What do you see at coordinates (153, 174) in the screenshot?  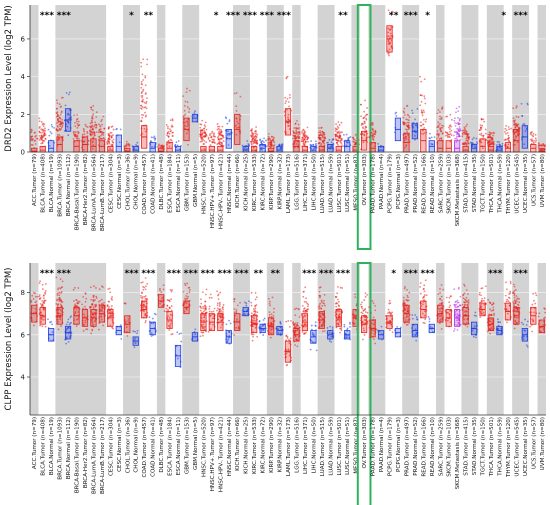 I see `drd2-category-coad-normal-n-41: COAD.Normal (n=41)` at bounding box center [153, 174].